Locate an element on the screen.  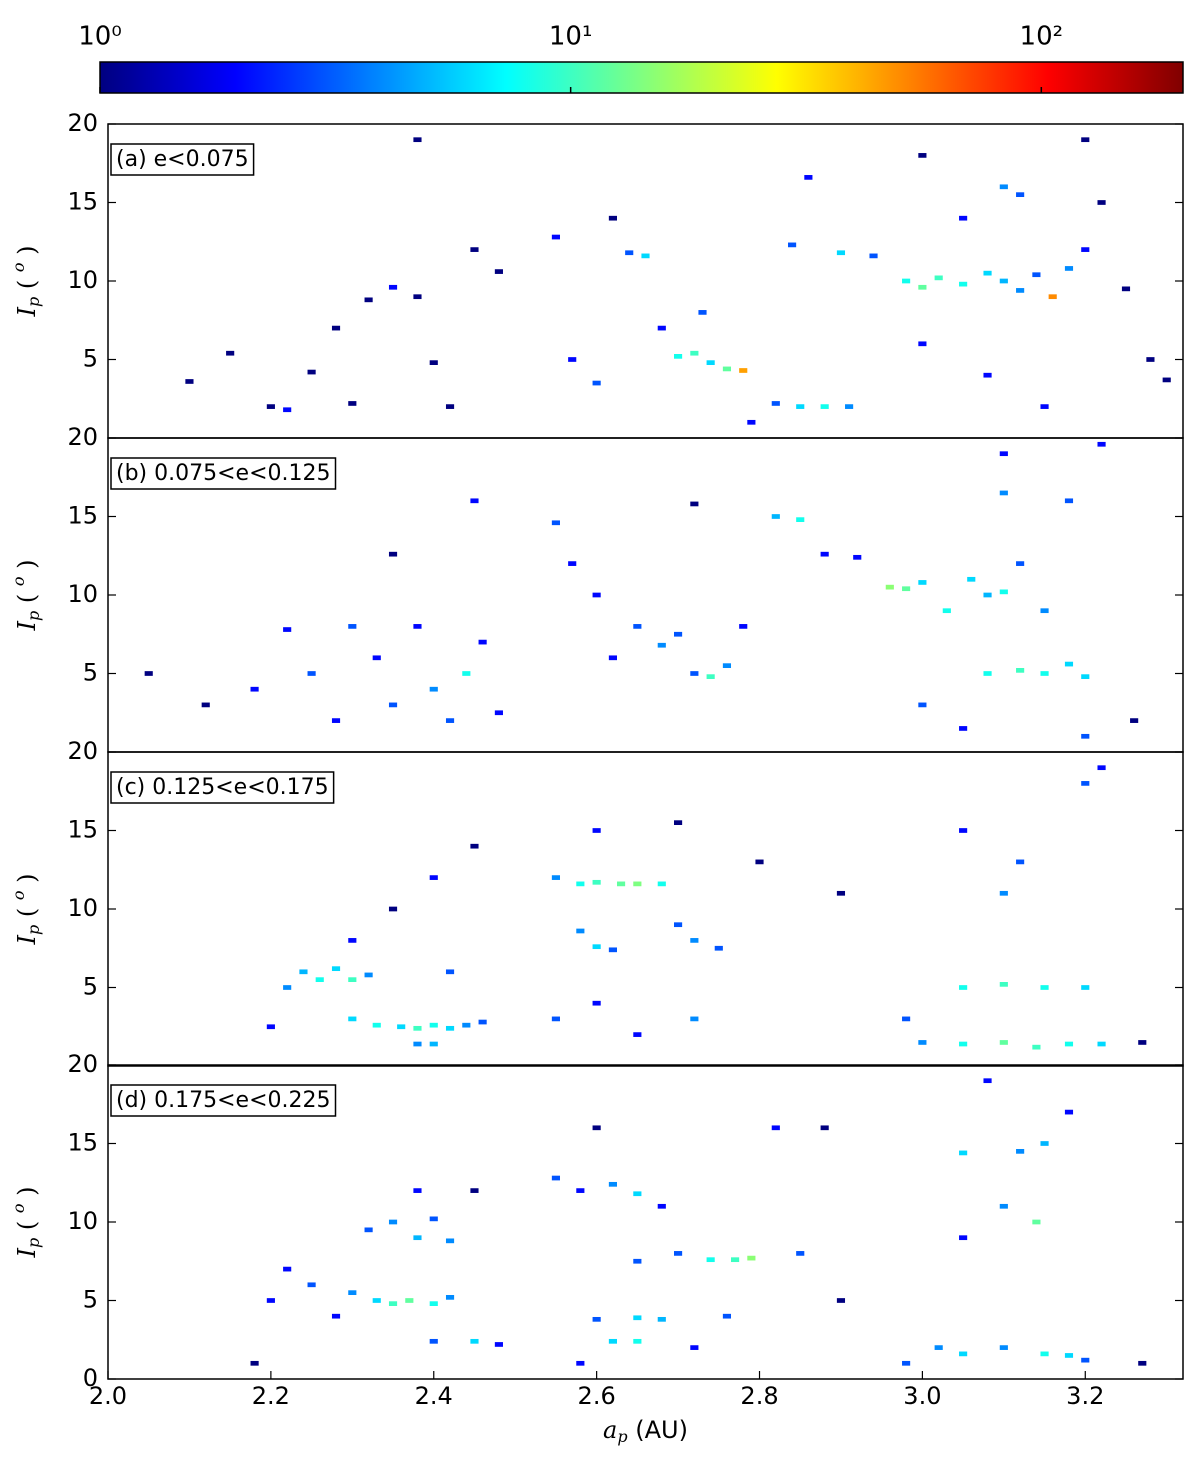
panel-label-group: (a) e<0.075 is located at coordinates (182, 159).